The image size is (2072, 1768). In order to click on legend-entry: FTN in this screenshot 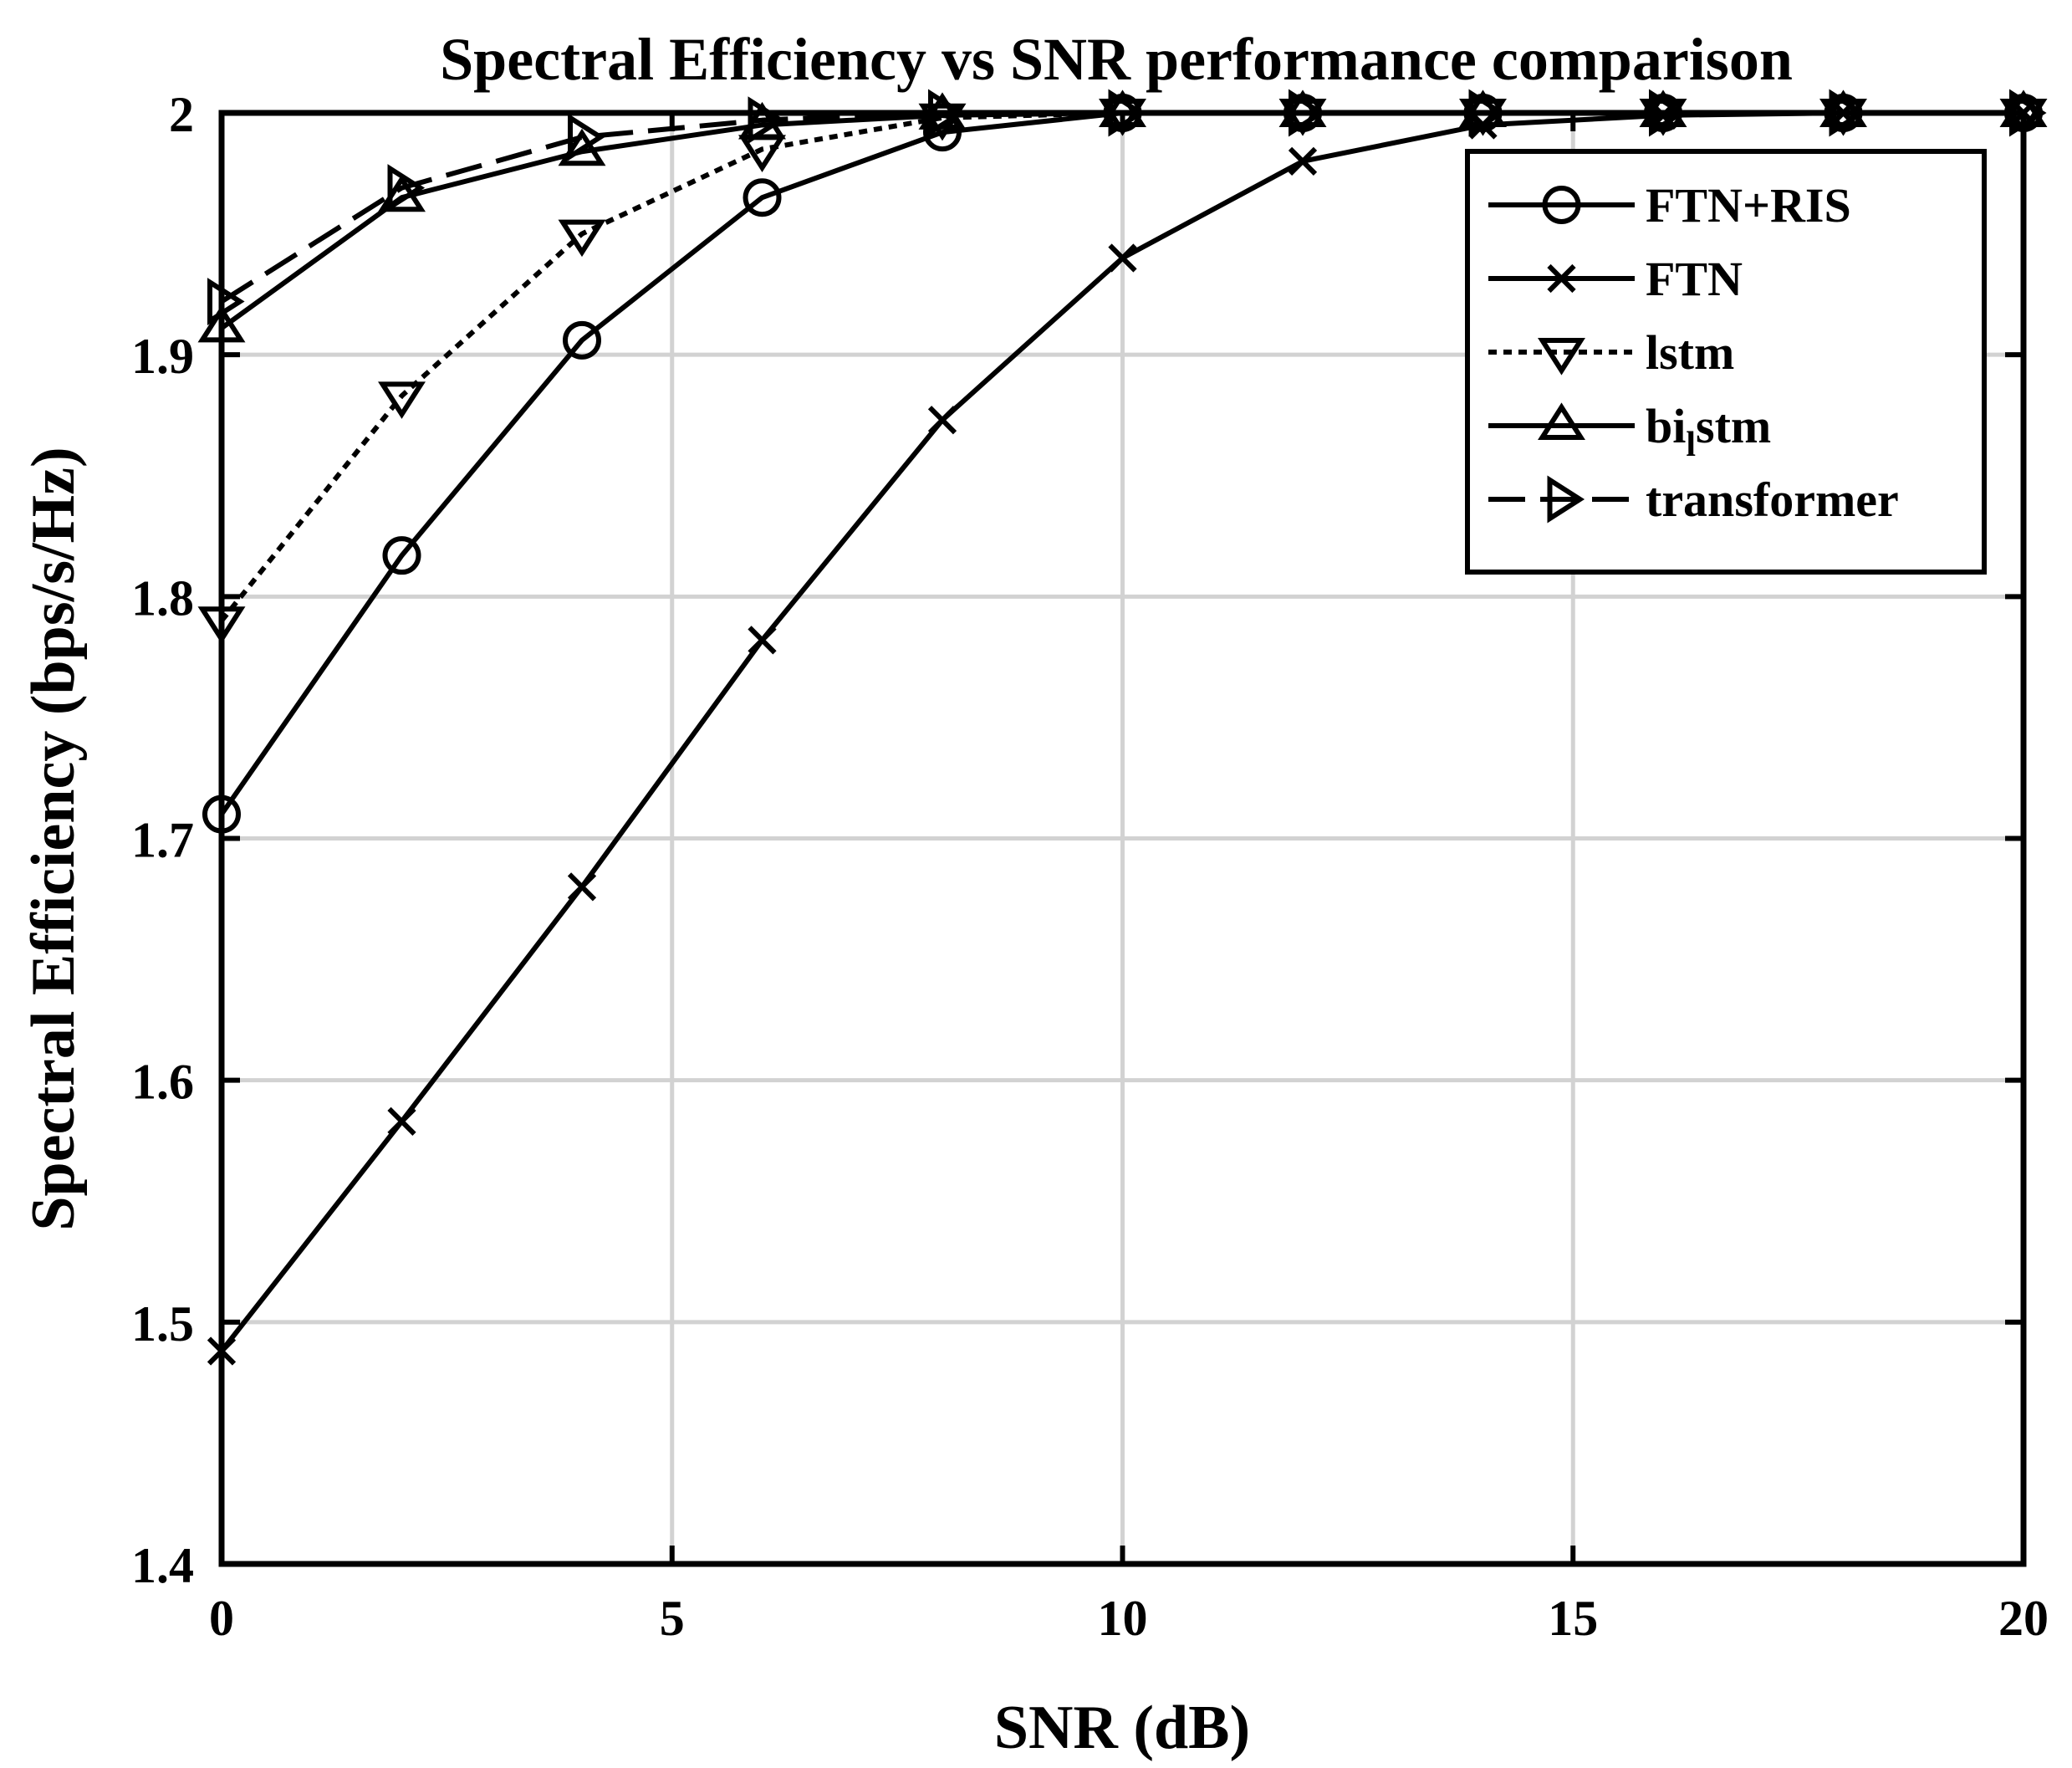, I will do `click(1615, 279)`.